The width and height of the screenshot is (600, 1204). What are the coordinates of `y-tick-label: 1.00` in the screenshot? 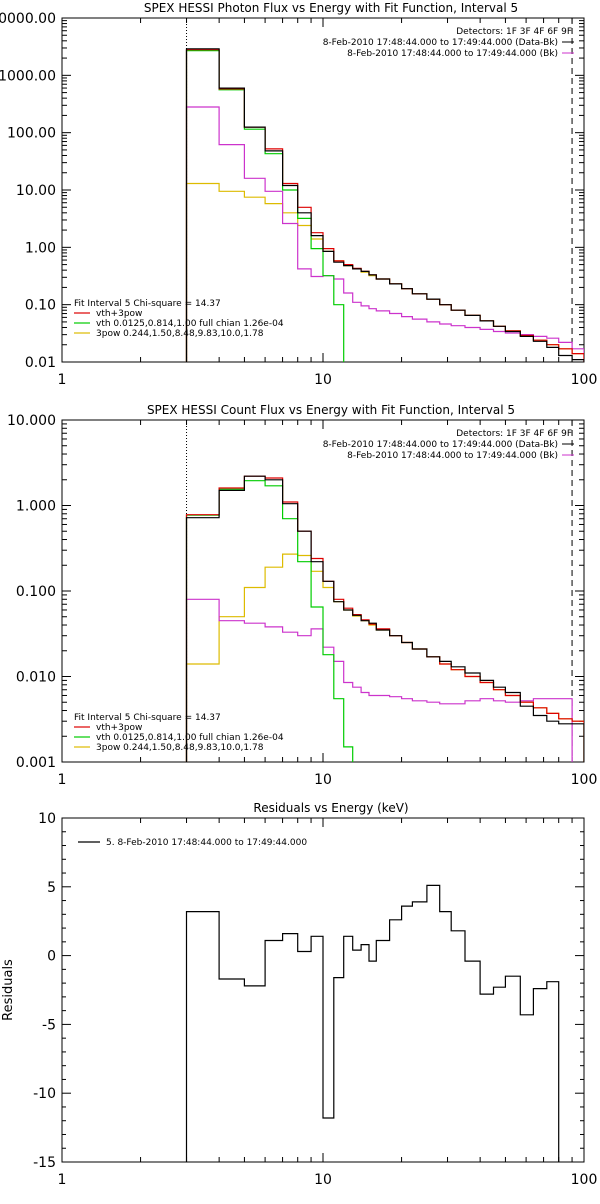 It's located at (40, 248).